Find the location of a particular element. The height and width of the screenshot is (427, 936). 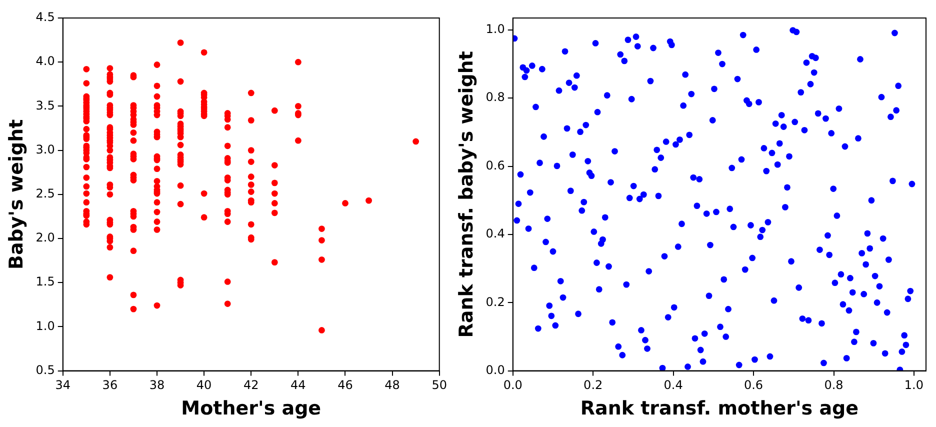

x-tick-label: 46 is located at coordinates (345, 385).